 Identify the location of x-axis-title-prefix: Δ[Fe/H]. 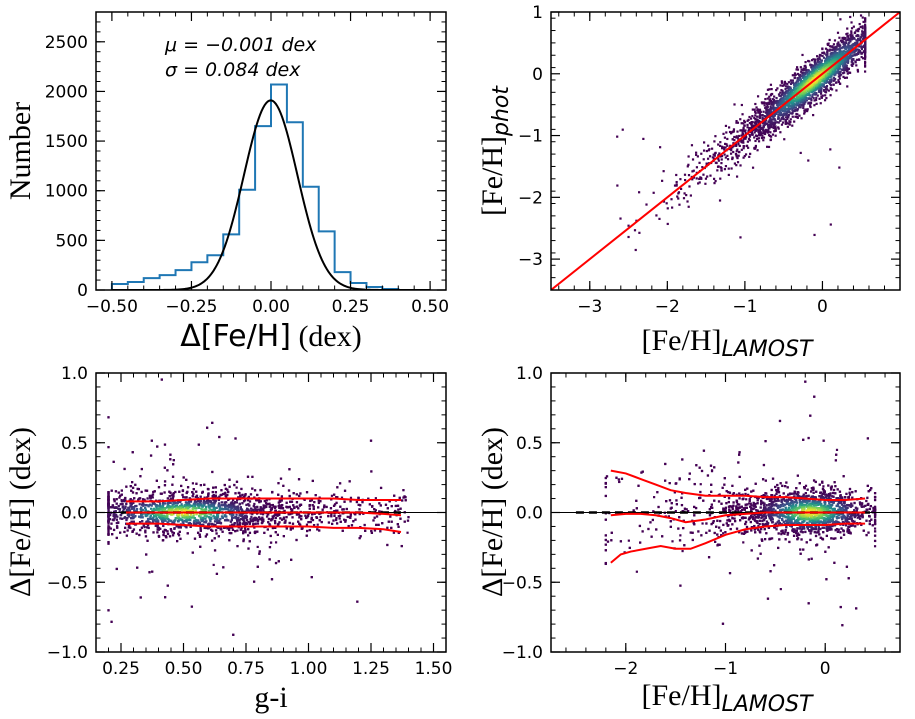
(235, 336).